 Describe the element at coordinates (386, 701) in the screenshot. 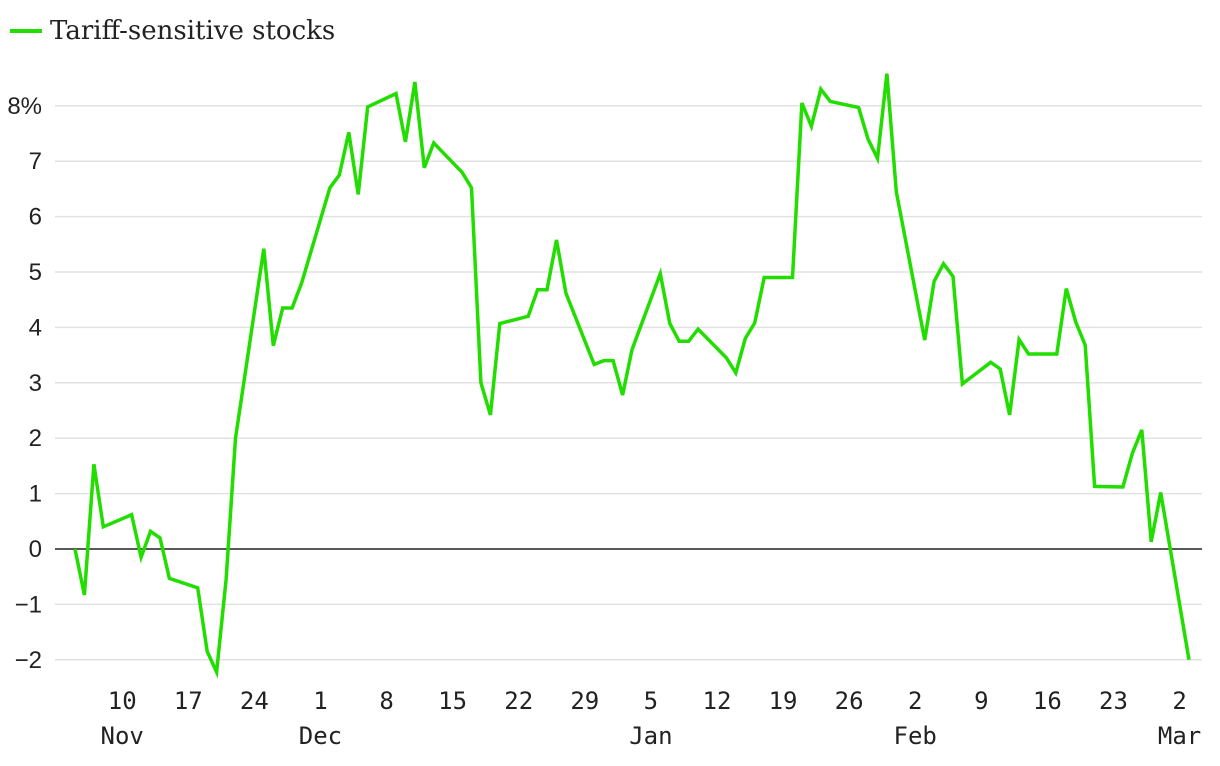

I see `x-tick-label: 8` at that location.